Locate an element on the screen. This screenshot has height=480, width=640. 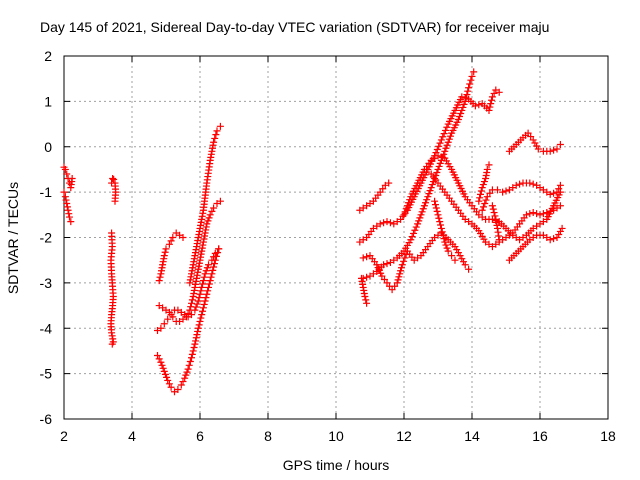
y-tick-label: -6 is located at coordinates (46, 419).